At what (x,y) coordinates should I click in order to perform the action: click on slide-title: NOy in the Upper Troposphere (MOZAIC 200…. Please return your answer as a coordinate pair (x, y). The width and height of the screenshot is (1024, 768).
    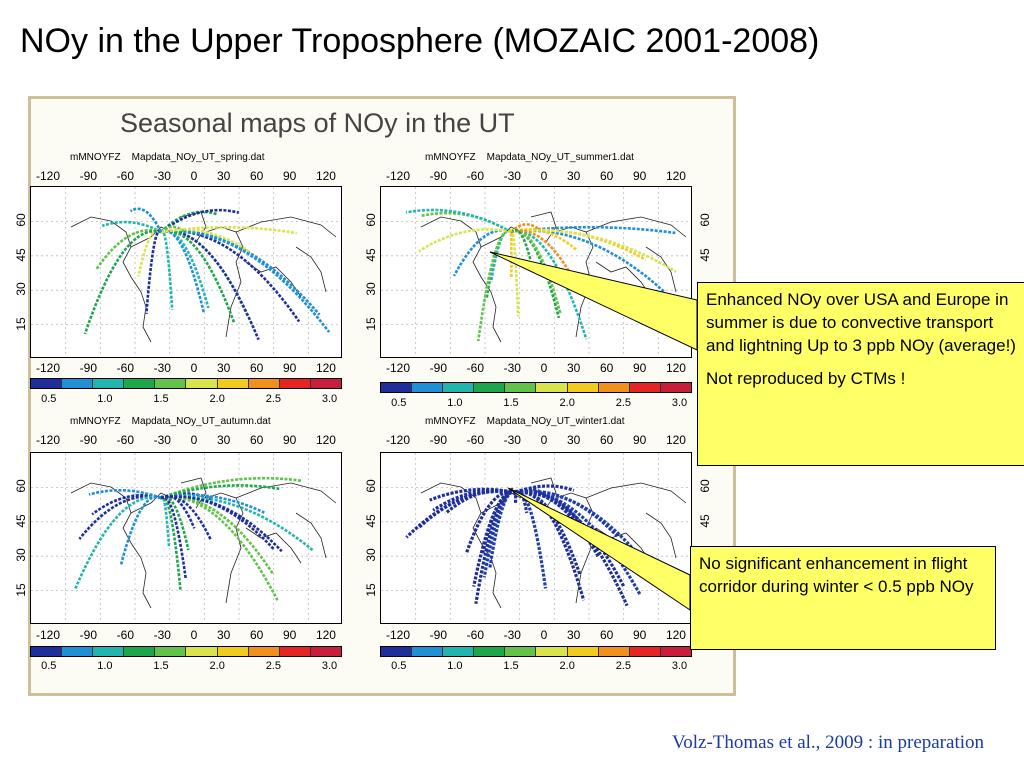
    Looking at the image, I should click on (420, 41).